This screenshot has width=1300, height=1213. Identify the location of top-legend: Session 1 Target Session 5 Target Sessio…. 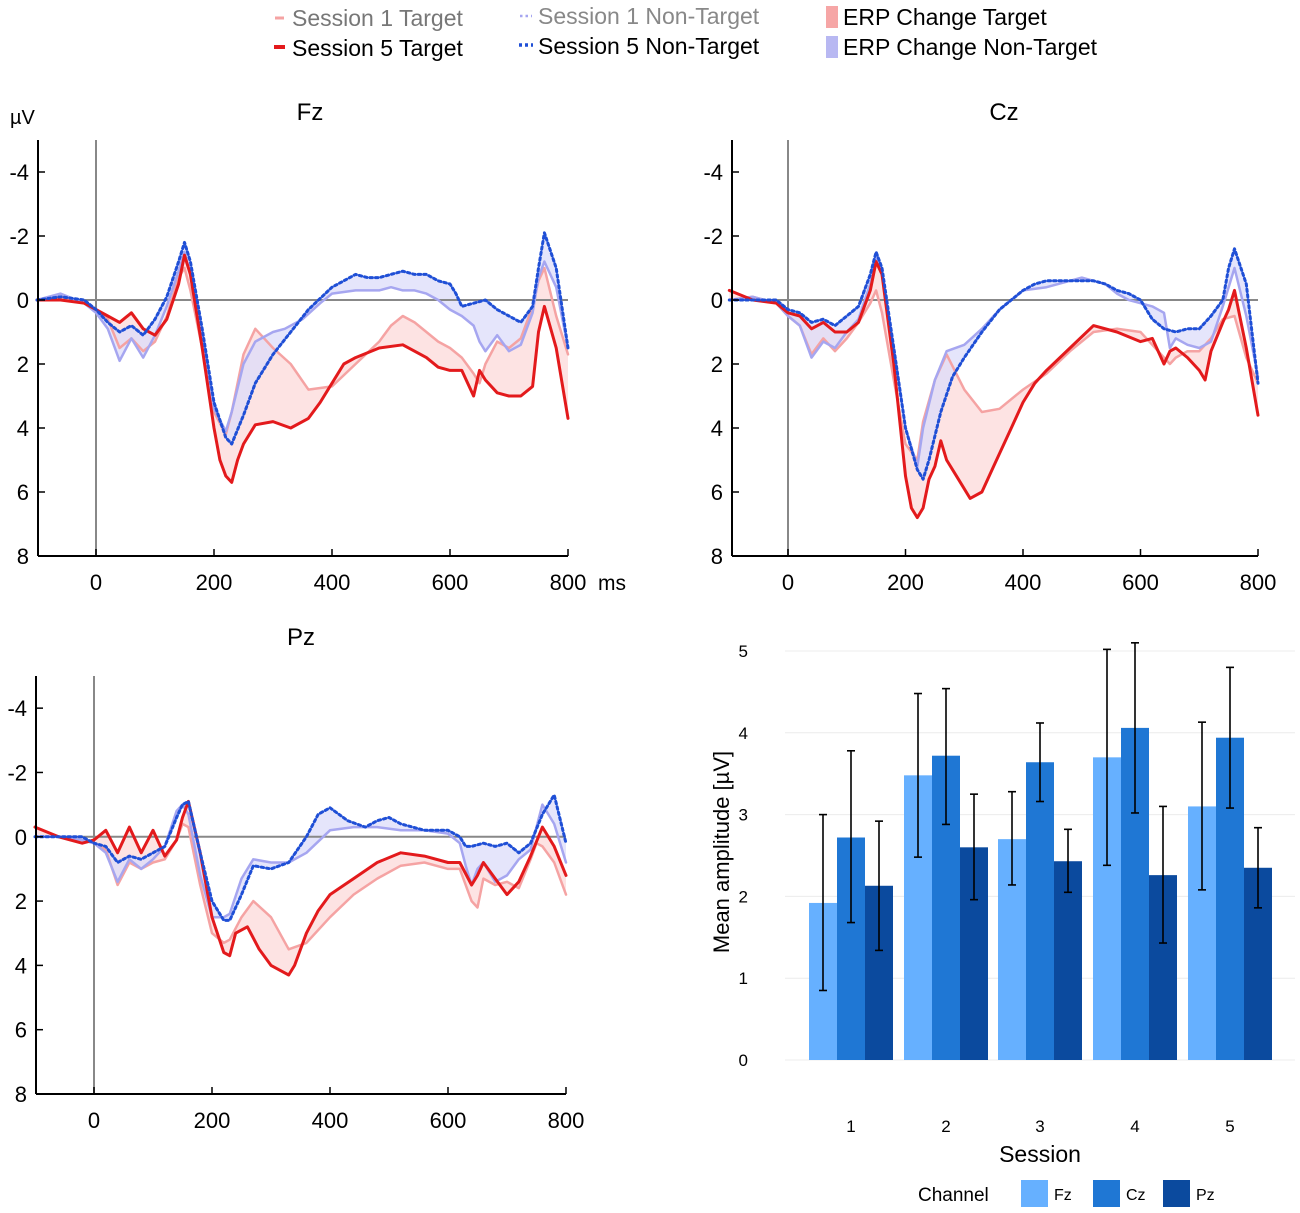
(686, 32).